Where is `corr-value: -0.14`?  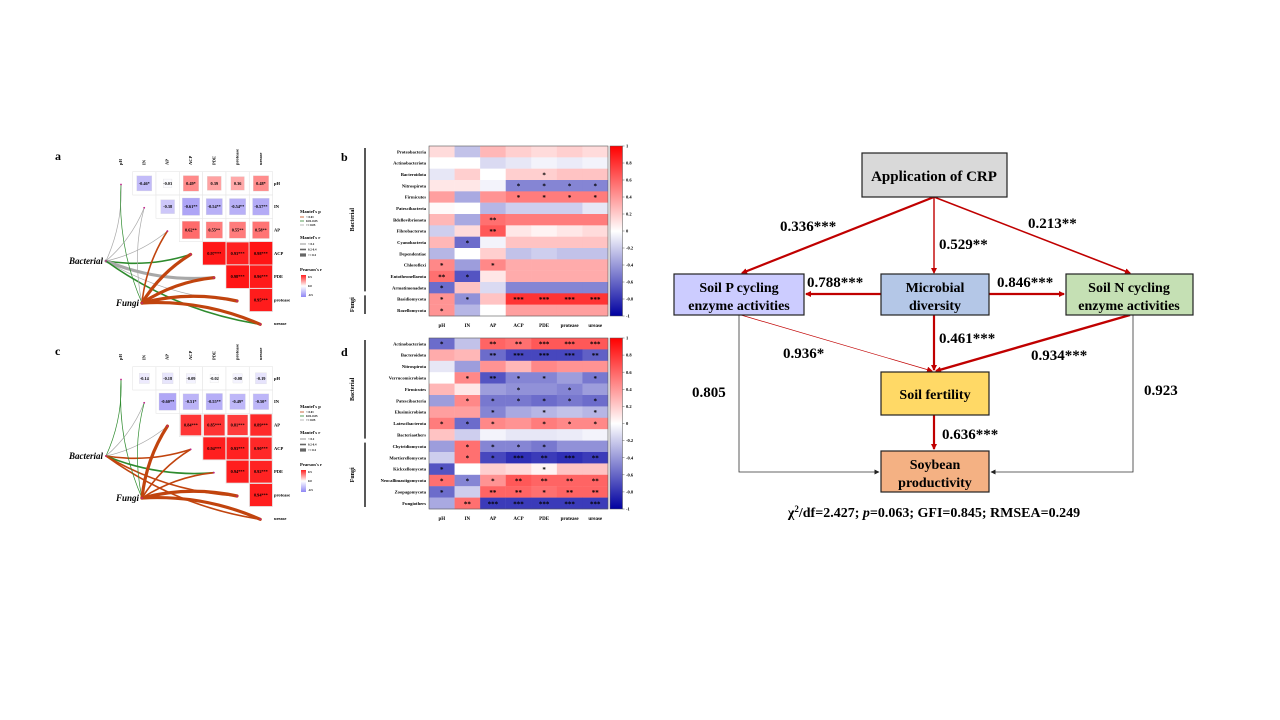 corr-value: -0.14 is located at coordinates (145, 378).